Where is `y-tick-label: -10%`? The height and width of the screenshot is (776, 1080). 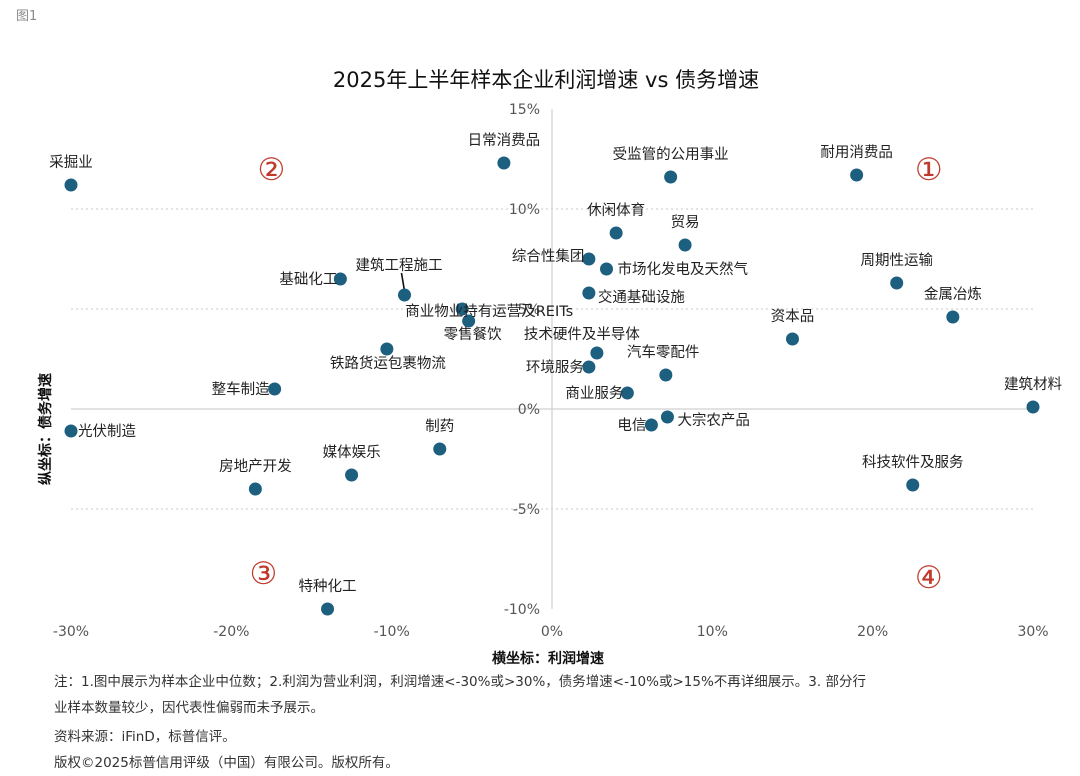 y-tick-label: -10% is located at coordinates (522, 610).